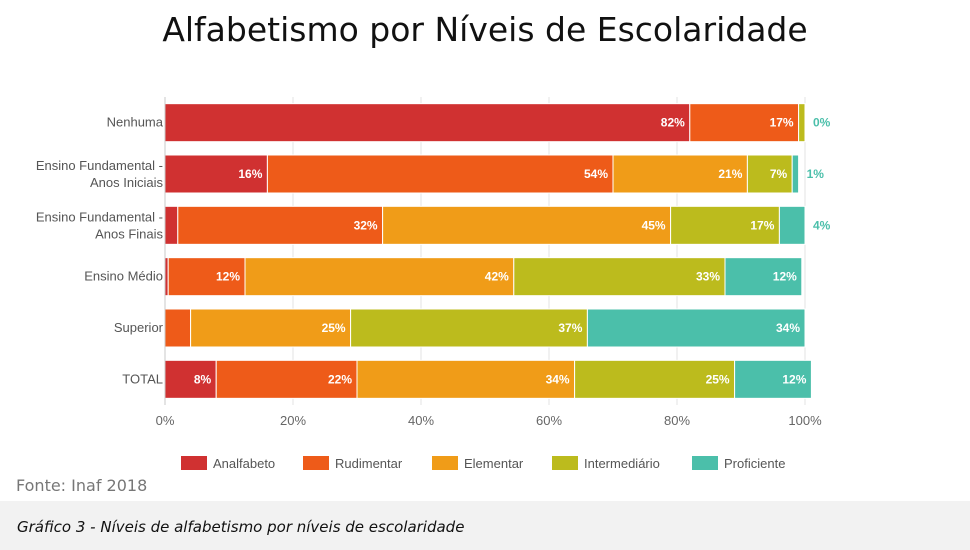  What do you see at coordinates (203, 379) in the screenshot?
I see `data-label: 8%` at bounding box center [203, 379].